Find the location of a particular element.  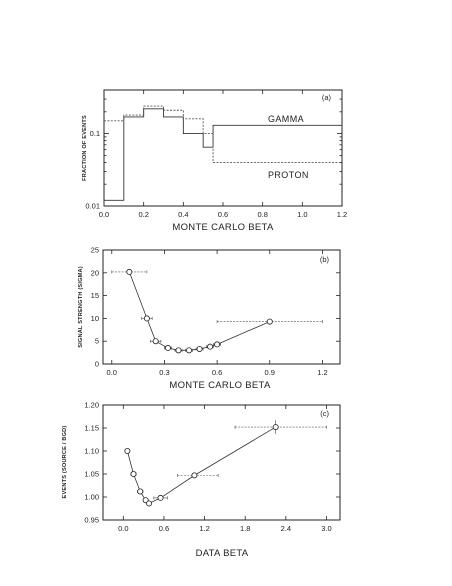

proton-histogram is located at coordinates (223, 134).